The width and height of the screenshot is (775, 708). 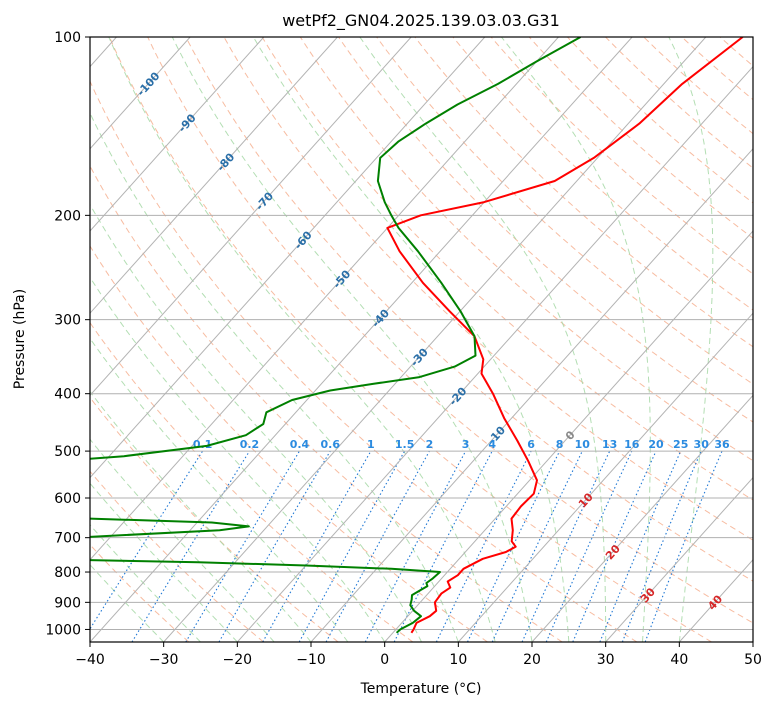 What do you see at coordinates (458, 660) in the screenshot?
I see `x-tick-label: 10` at bounding box center [458, 660].